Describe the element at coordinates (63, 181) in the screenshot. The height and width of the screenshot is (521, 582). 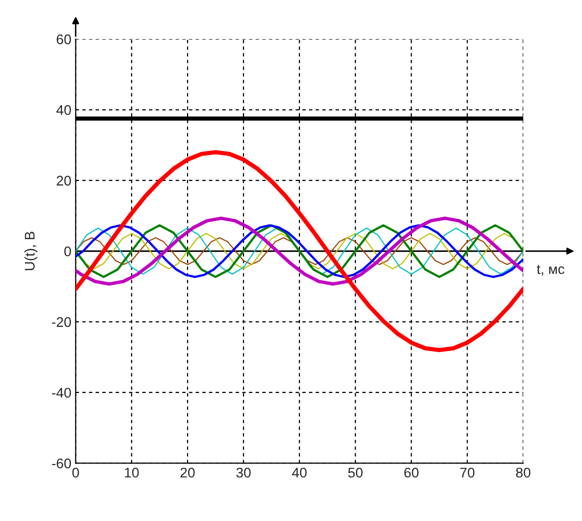
I see `y-tick-label: 20` at that location.